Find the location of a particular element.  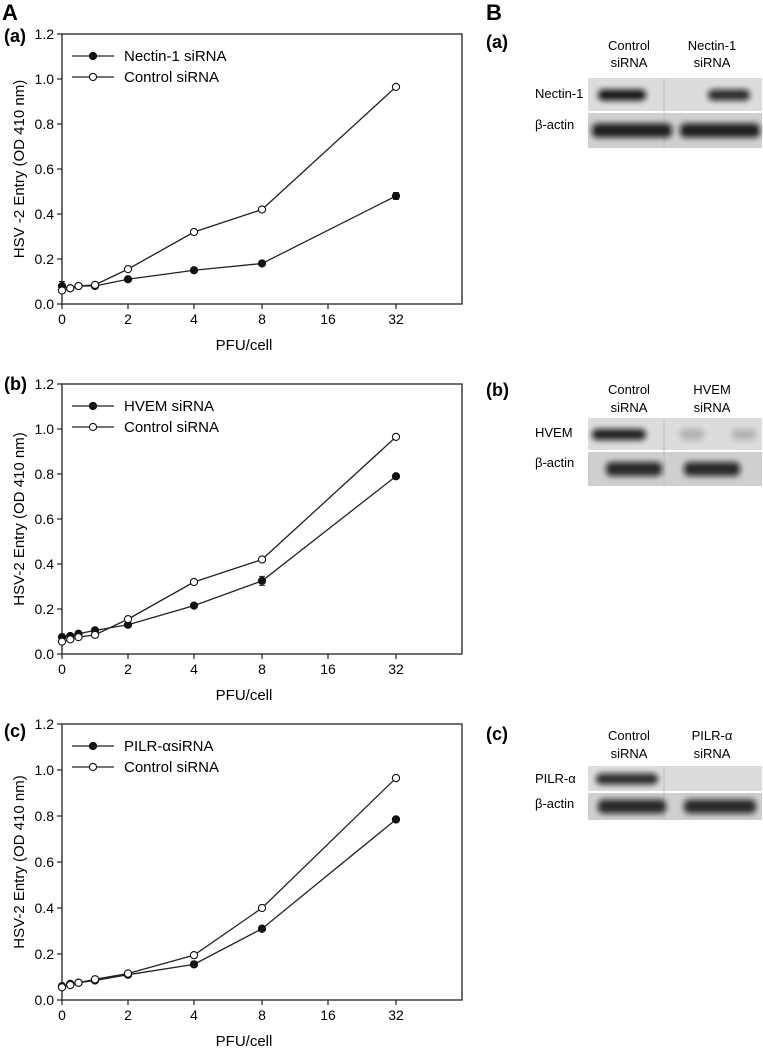

row-label: β-actin is located at coordinates (554, 803).